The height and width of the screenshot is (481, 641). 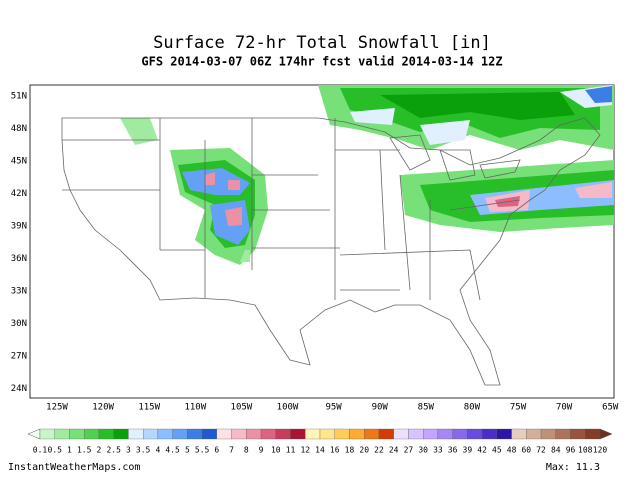 I want to click on lat-label: 51N, so click(x=19, y=97).